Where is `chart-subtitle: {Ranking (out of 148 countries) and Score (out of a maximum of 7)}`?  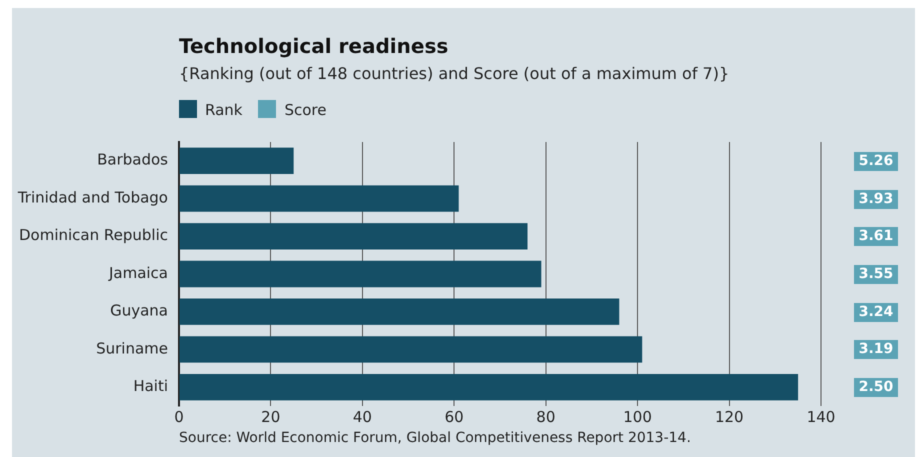
chart-subtitle: {Ranking (out of 148 countries) and Score (out of a maximum of 7)} is located at coordinates (454, 73).